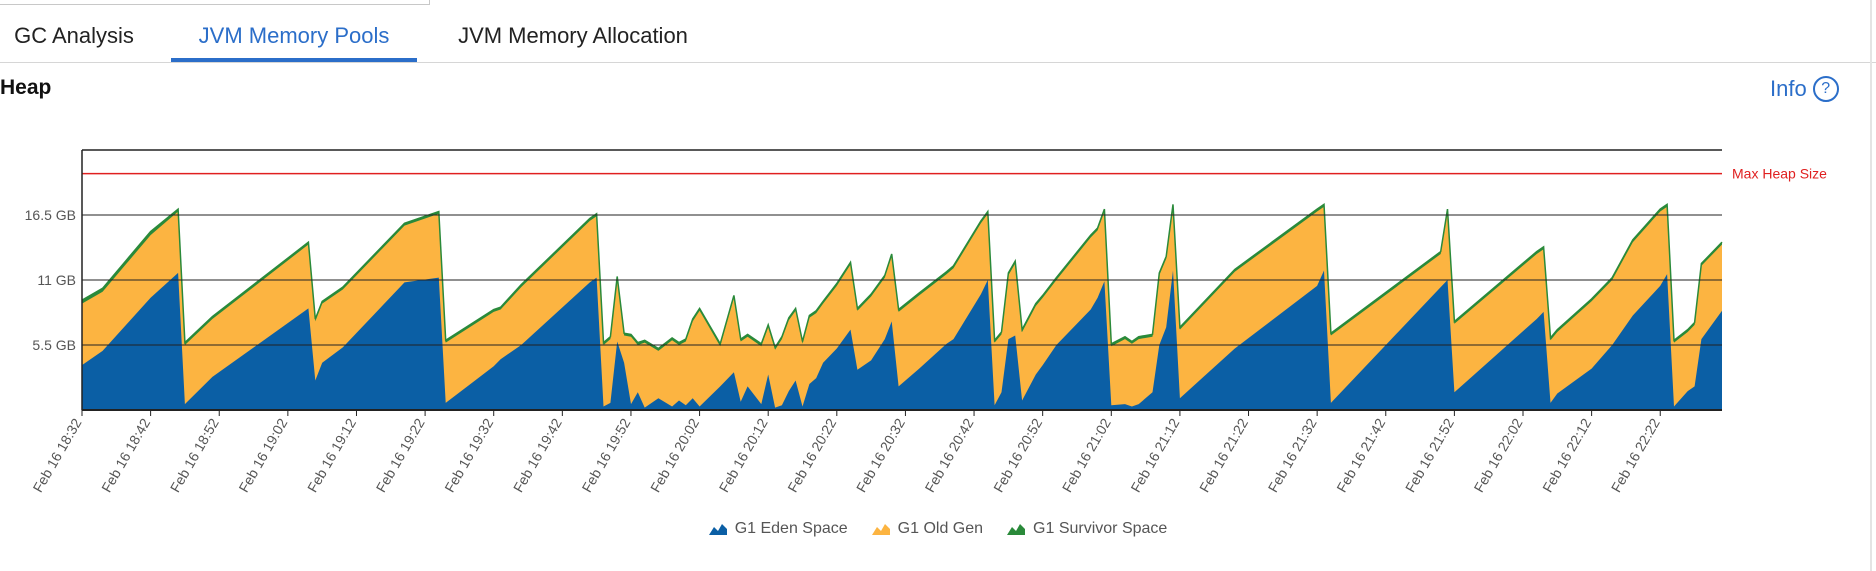 The height and width of the screenshot is (571, 1876). What do you see at coordinates (573, 35) in the screenshot?
I see `tab-jvm-memory-allocation: JVM Memory Allocation` at bounding box center [573, 35].